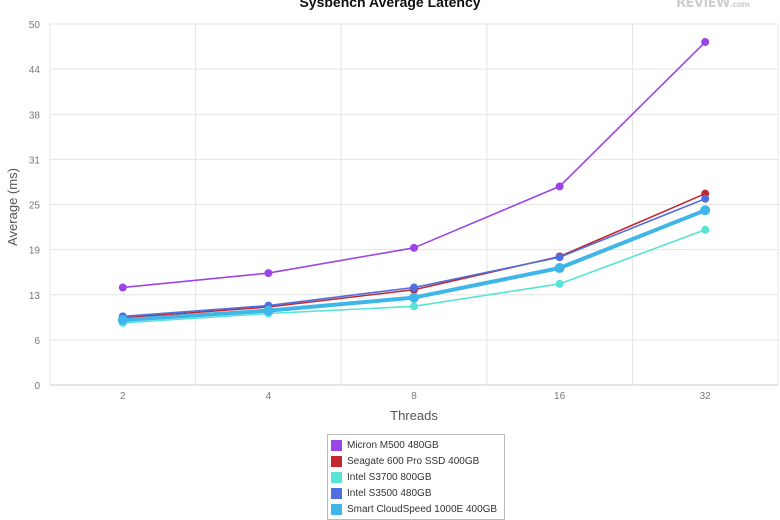 This screenshot has width=780, height=520. I want to click on x-tick-label: 16, so click(560, 396).